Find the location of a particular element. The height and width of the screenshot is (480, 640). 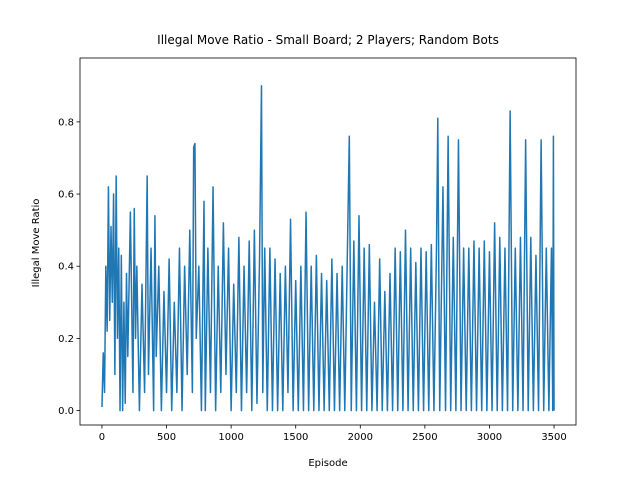

y-tick-label: 0.2 is located at coordinates (66, 339).